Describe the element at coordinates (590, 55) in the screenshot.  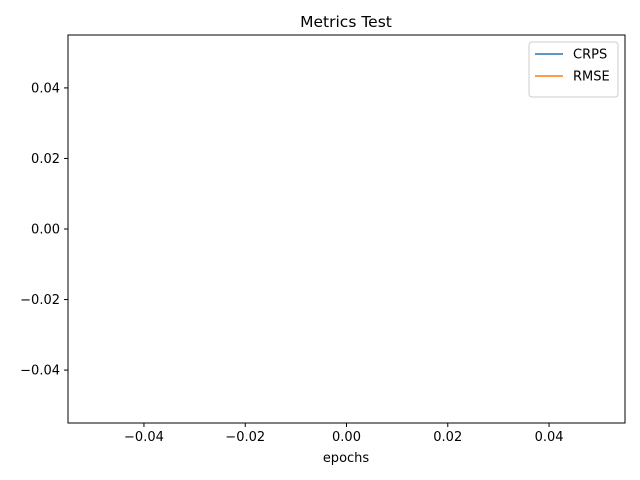
I see `legend-label: CRPS` at that location.